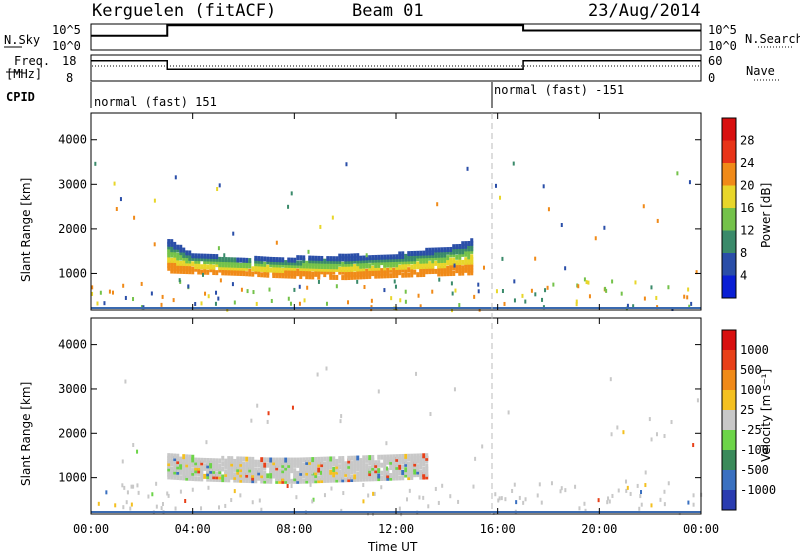  What do you see at coordinates (747, 186) in the screenshot?
I see `colorbar-tick-label: 20` at bounding box center [747, 186].